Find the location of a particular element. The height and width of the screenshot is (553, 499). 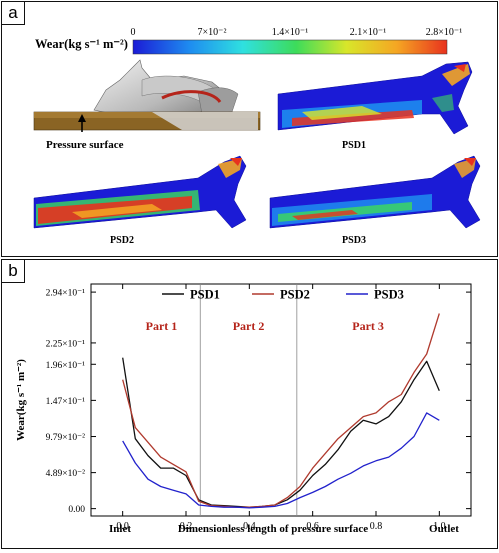

wear-map-psd1 is located at coordinates (375, 98).